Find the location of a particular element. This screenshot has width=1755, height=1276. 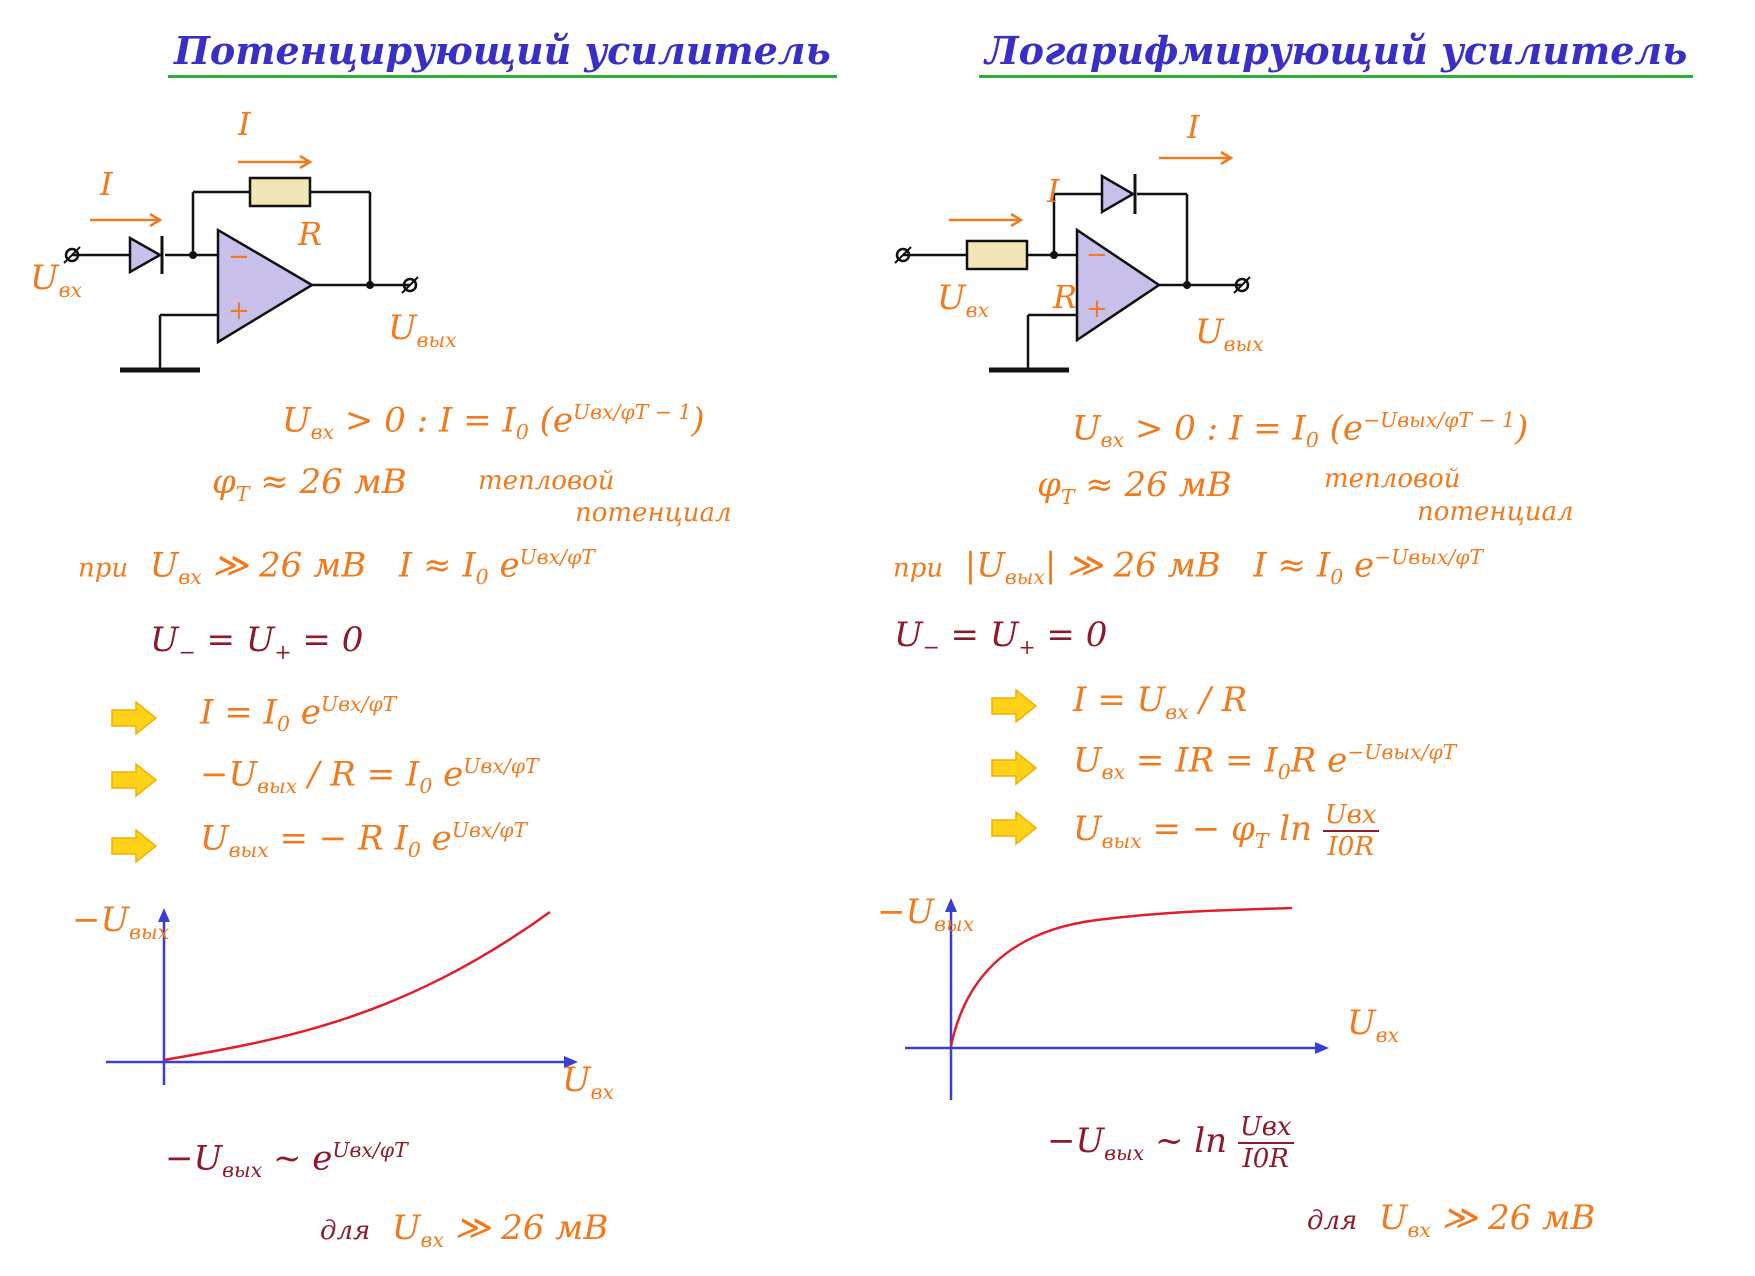

left-feedback-current-label: I is located at coordinates (244, 124).